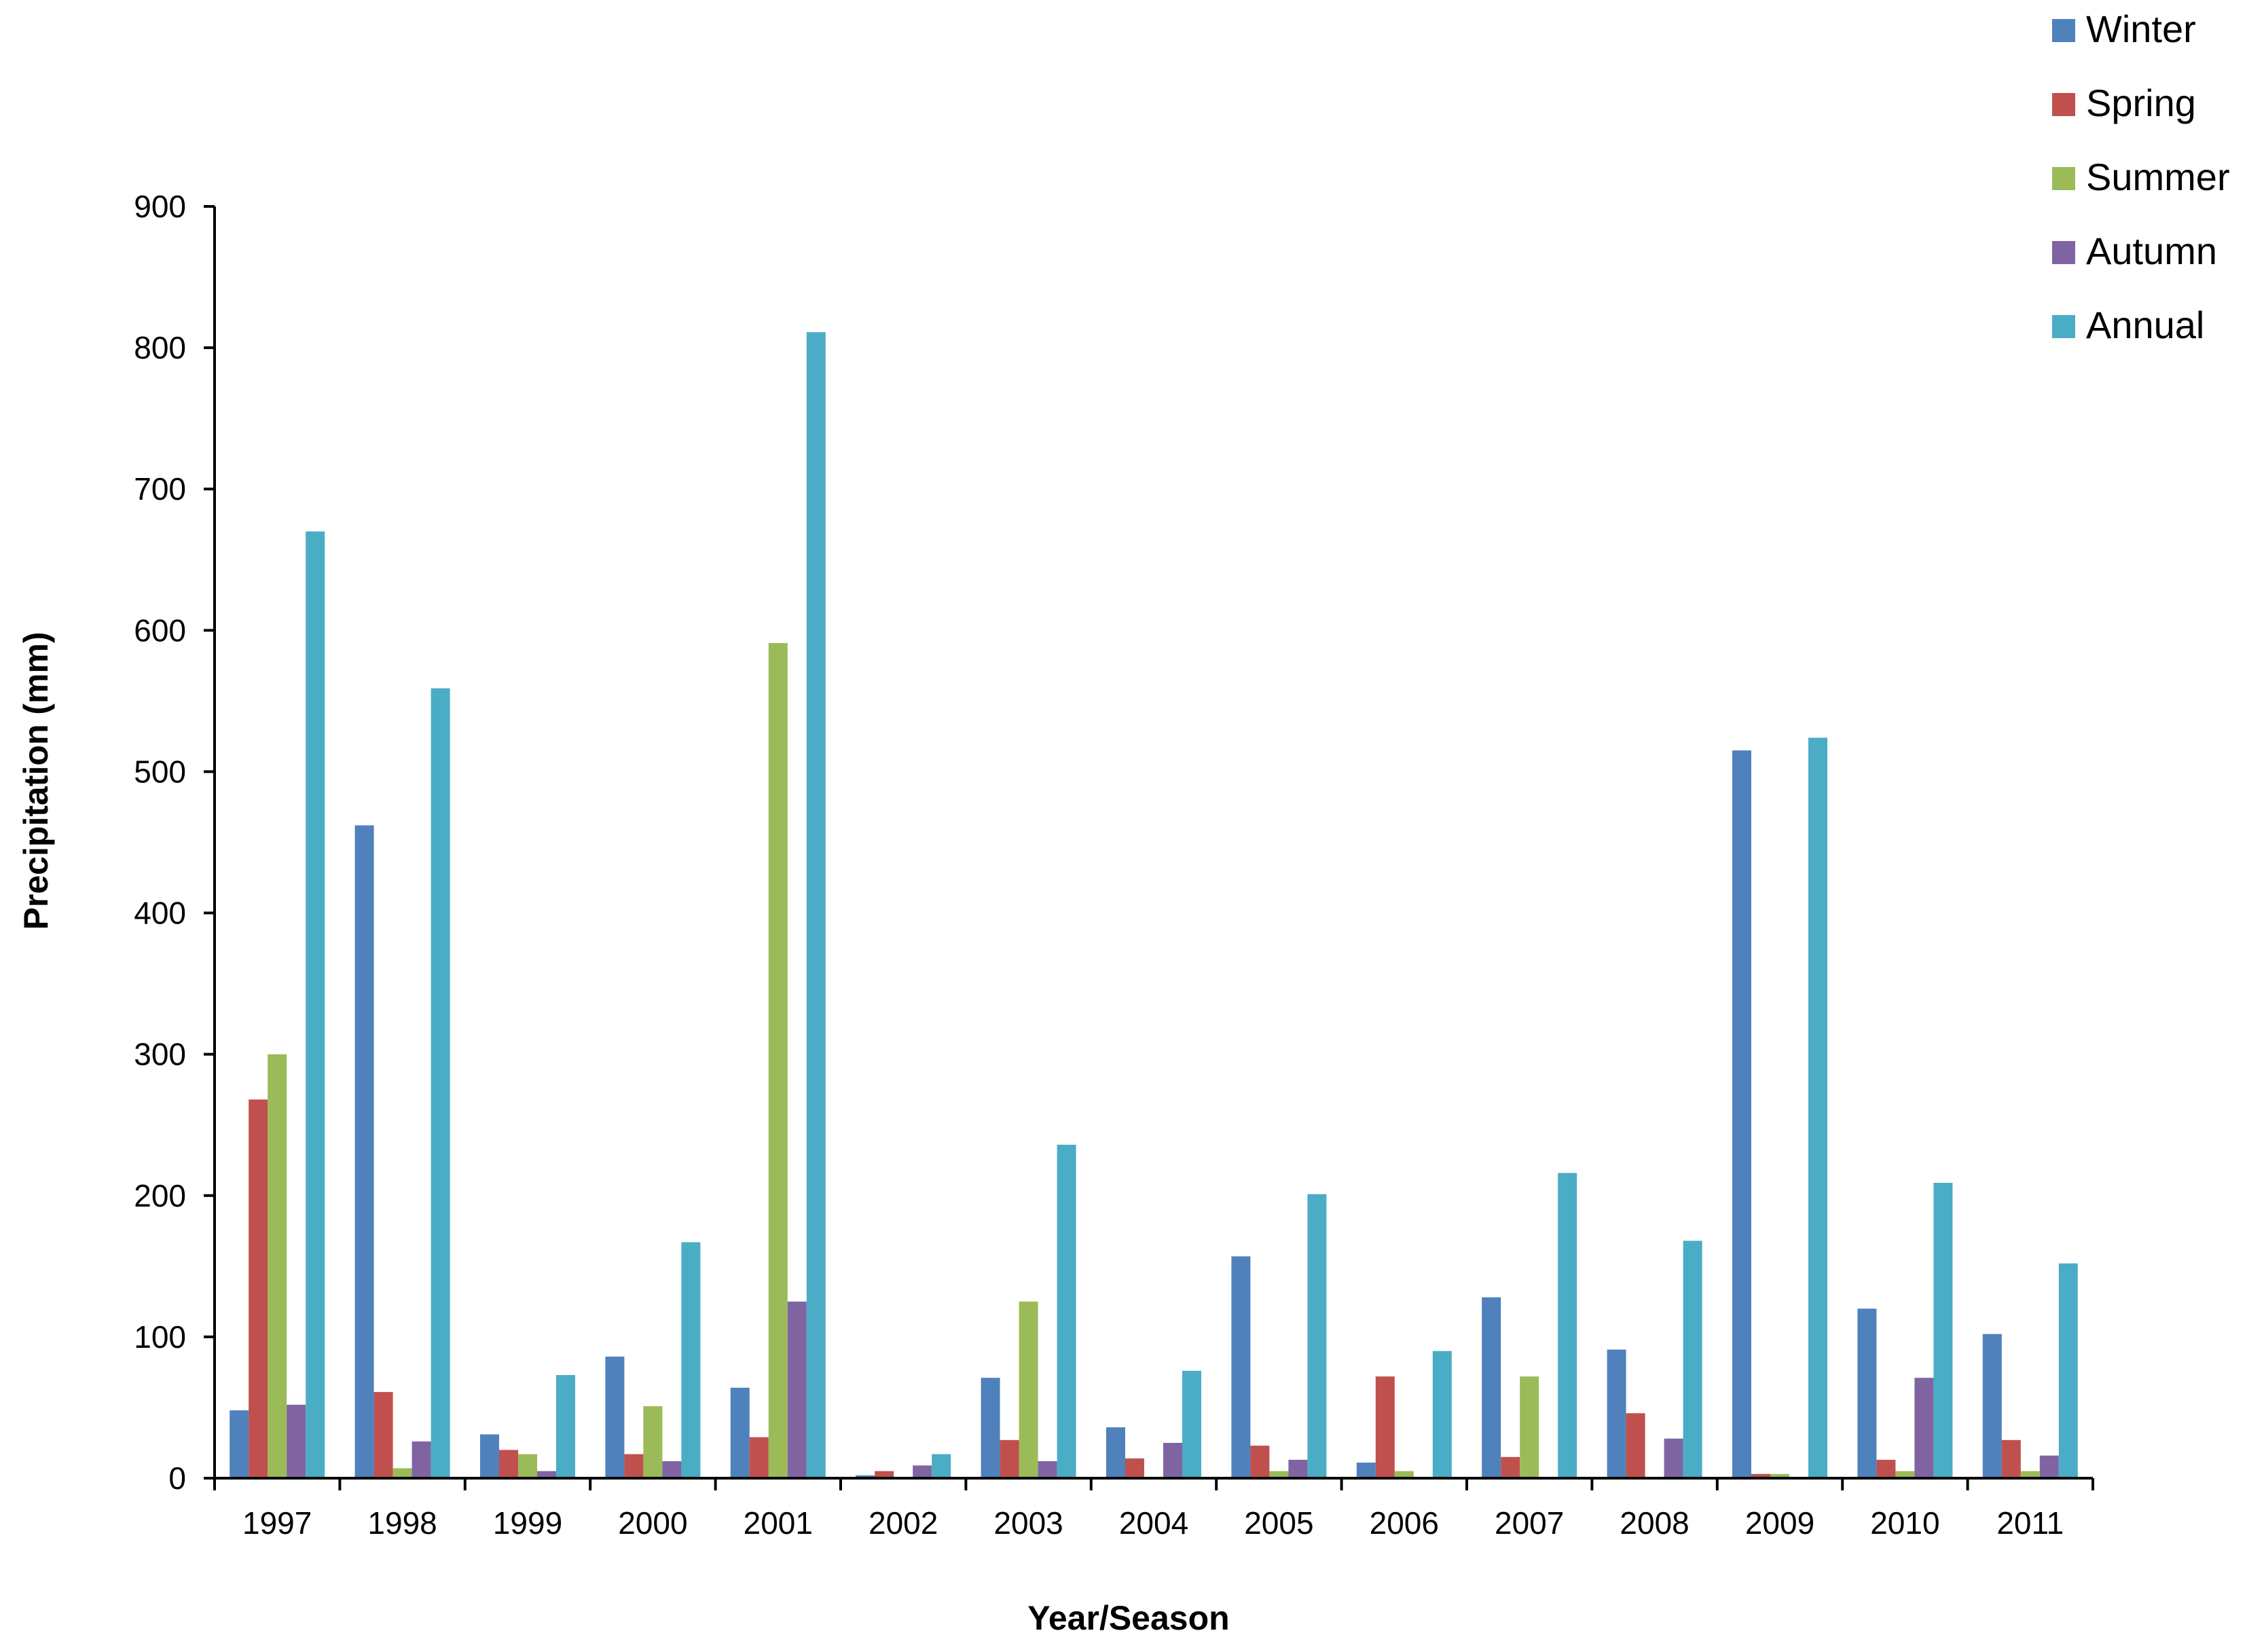 The height and width of the screenshot is (1652, 2247). Describe the element at coordinates (941, 1466) in the screenshot. I see `bar-annual-2002` at that location.